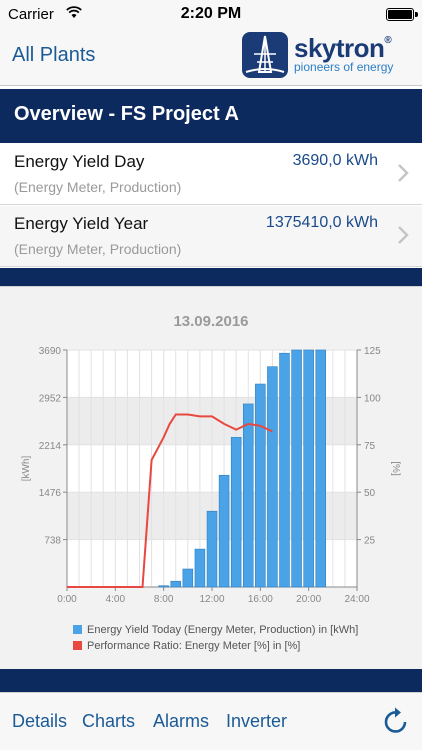 This screenshot has height=750, width=422. I want to click on tab-charts: Charts, so click(109, 721).